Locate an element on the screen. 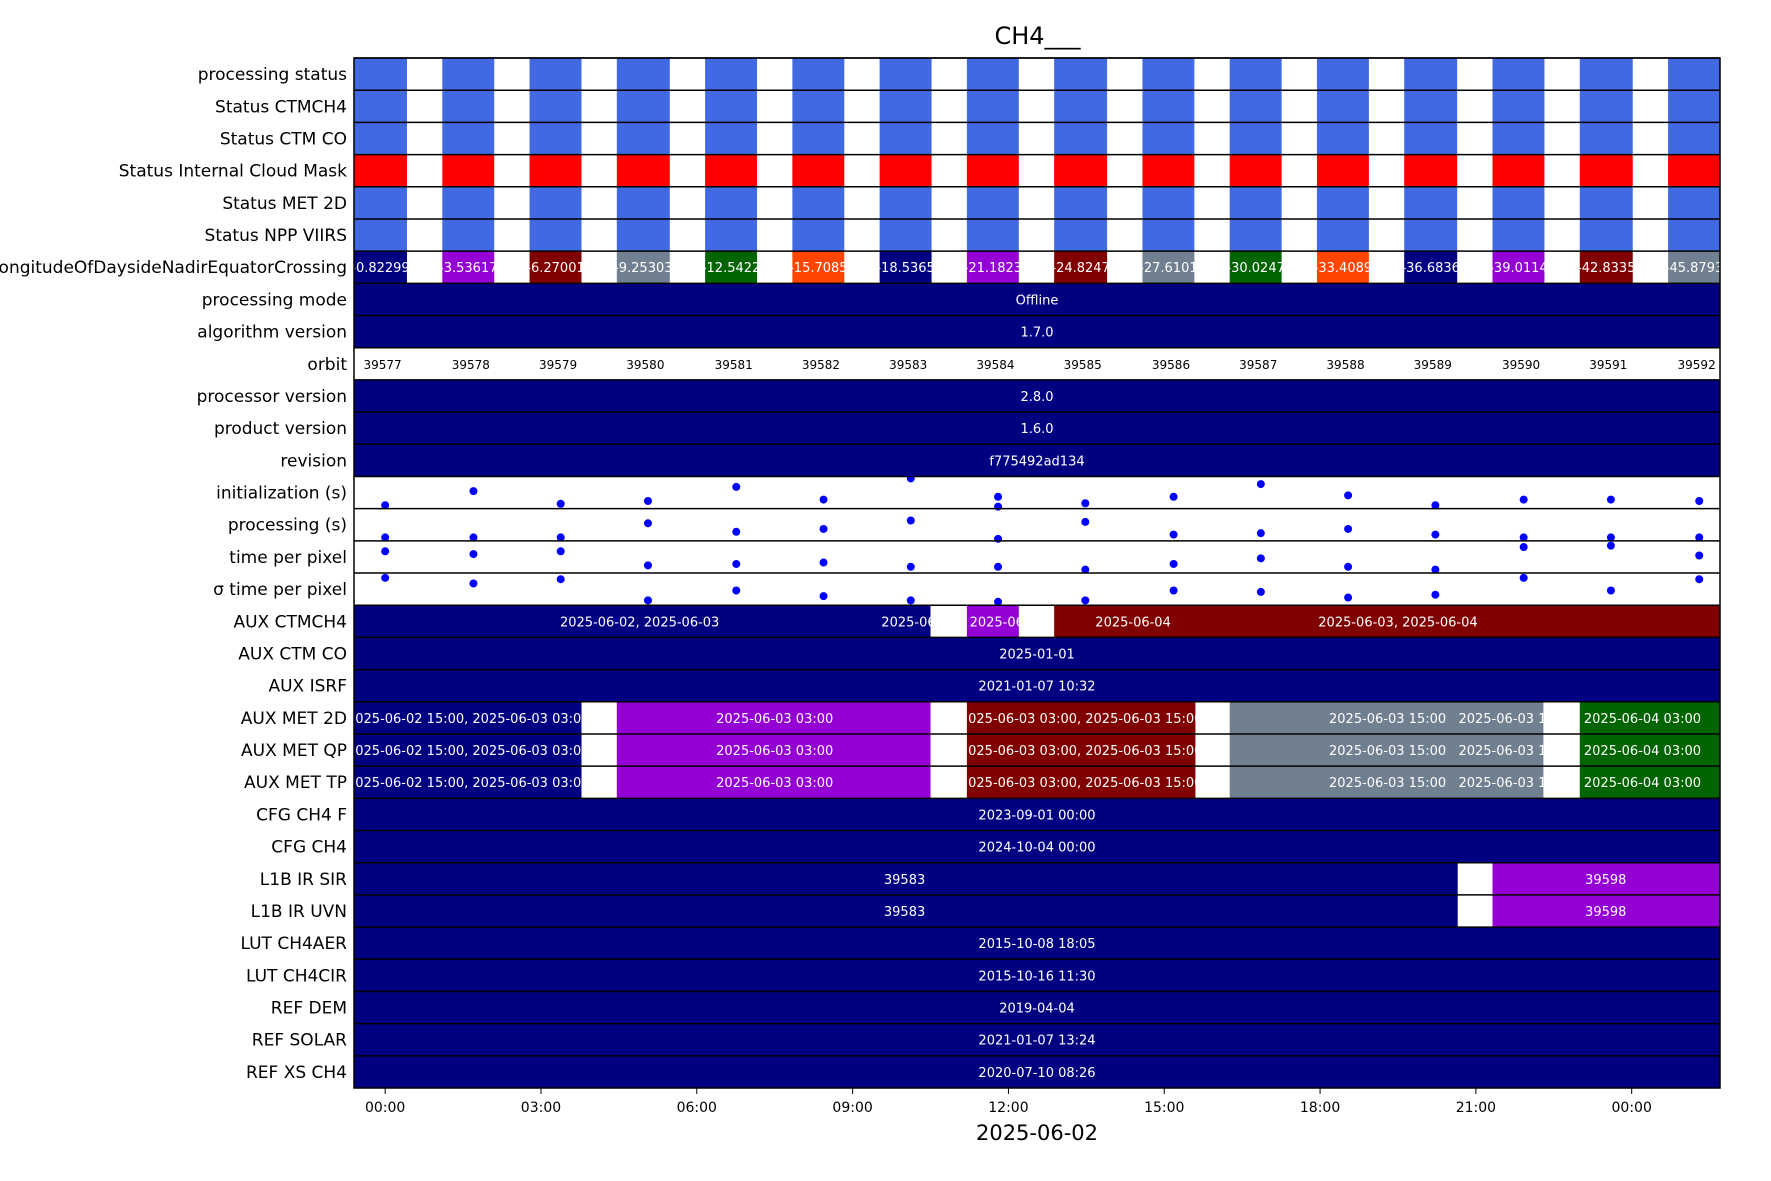  row-label: LUT CH4AER is located at coordinates (293, 944).